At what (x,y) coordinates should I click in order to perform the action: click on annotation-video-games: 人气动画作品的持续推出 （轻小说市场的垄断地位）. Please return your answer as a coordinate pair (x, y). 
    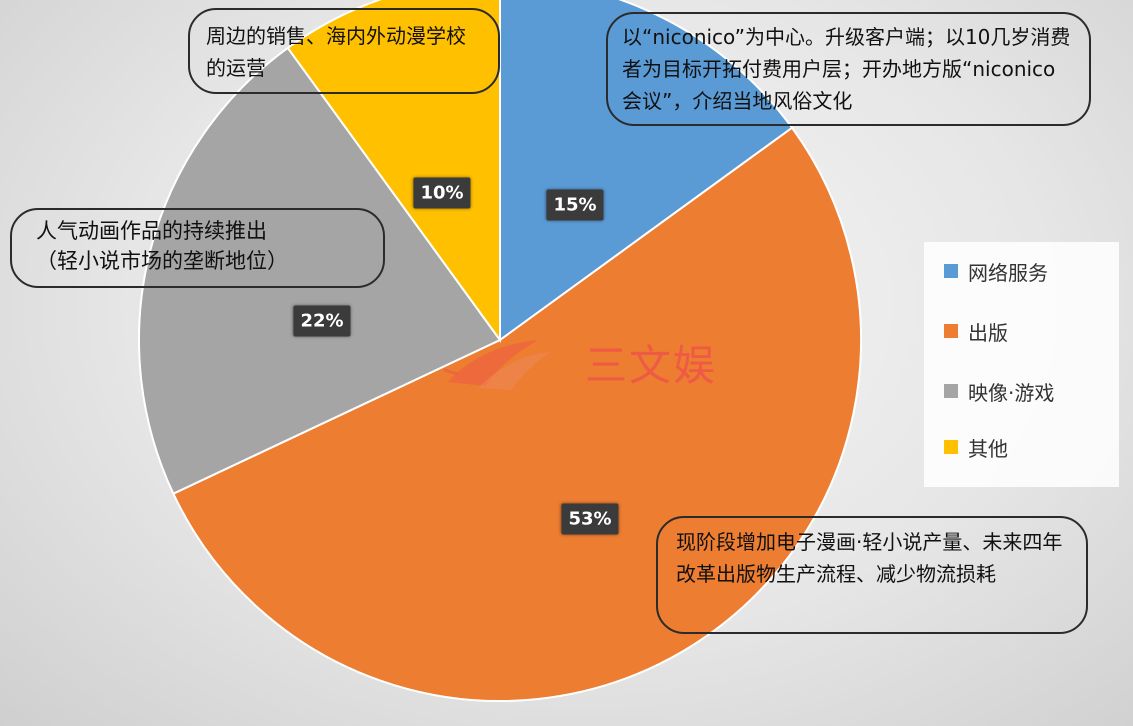
    Looking at the image, I should click on (197, 248).